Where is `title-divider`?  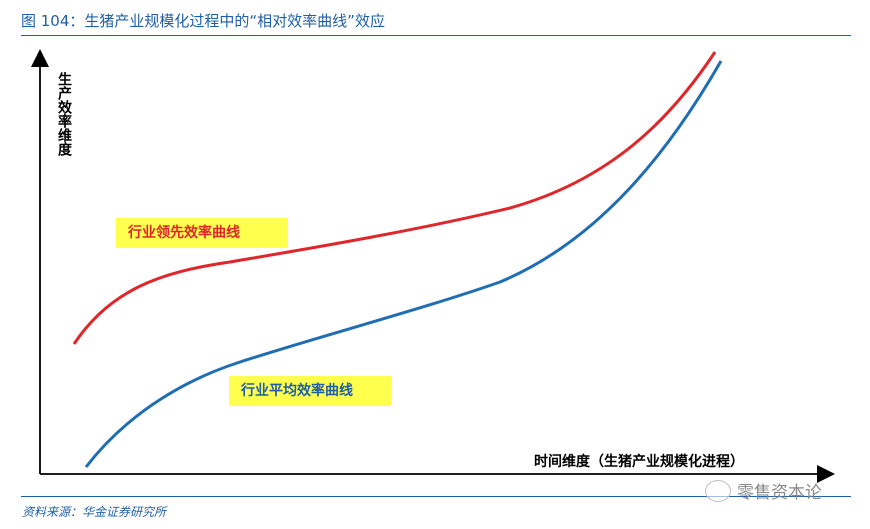
title-divider is located at coordinates (436, 35).